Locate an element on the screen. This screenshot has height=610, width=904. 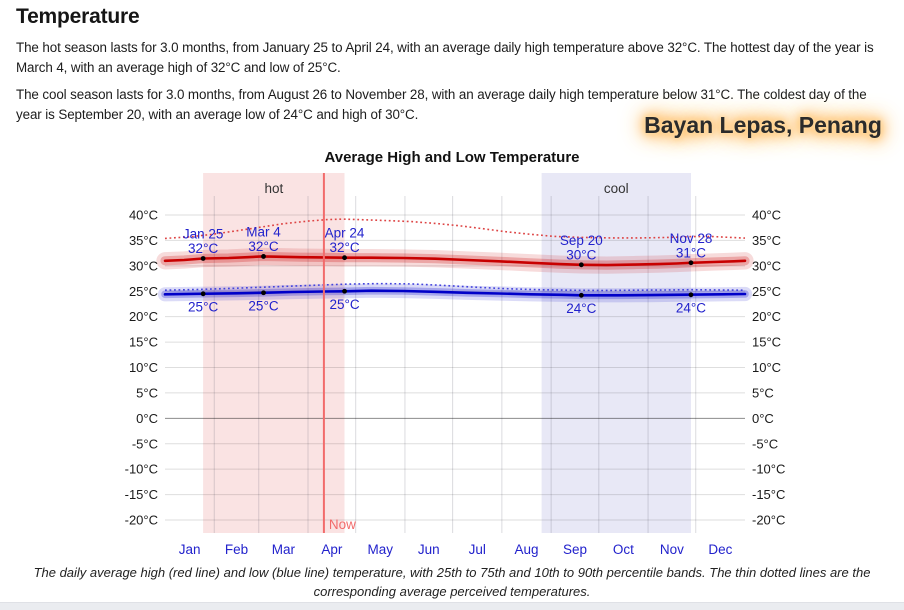
location-label: Bayan Lepas, Penang is located at coordinates (763, 125).